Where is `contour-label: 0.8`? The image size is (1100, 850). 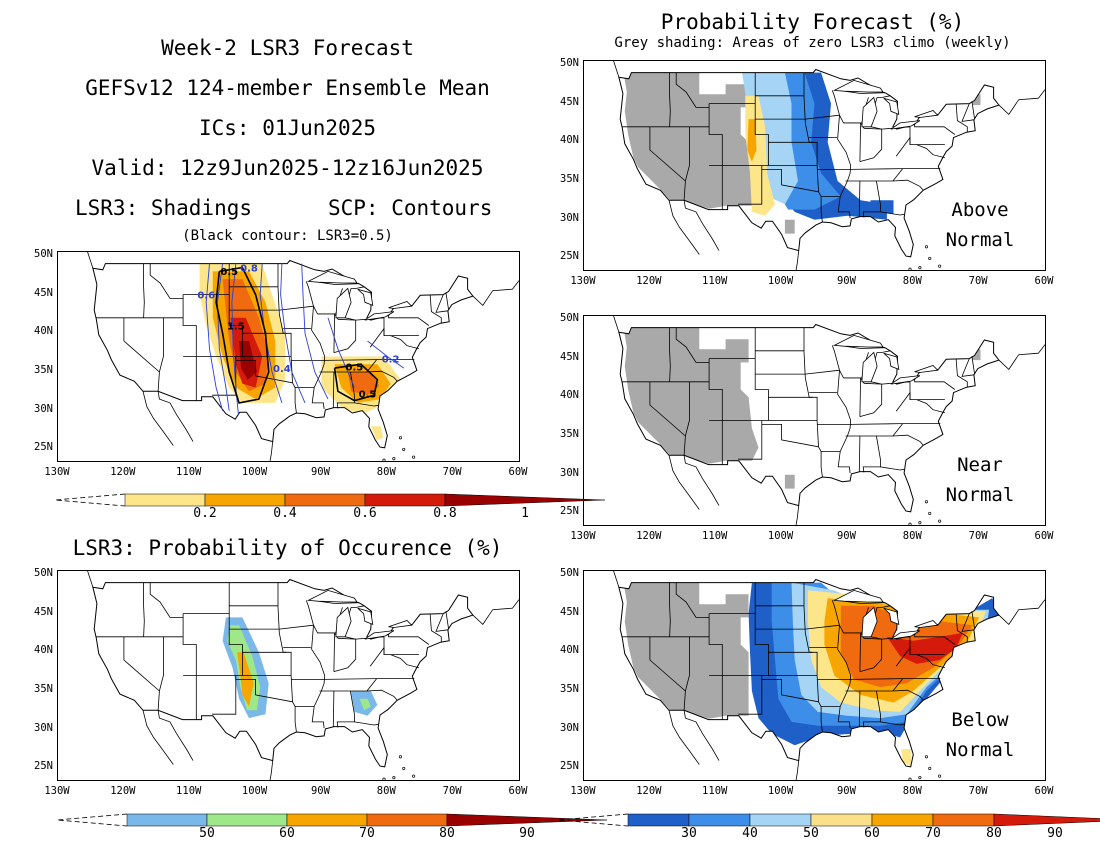
contour-label: 0.8 is located at coordinates (249, 268).